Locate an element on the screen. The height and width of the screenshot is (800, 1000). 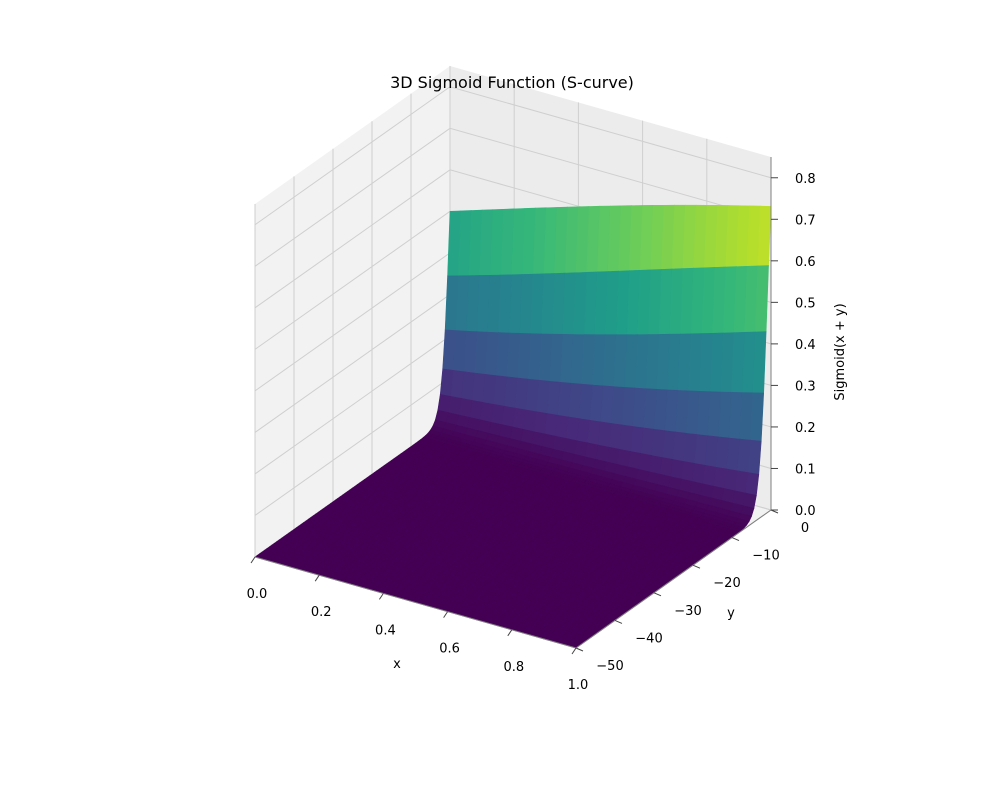
x-tick-label: 0.4 is located at coordinates (385, 630).